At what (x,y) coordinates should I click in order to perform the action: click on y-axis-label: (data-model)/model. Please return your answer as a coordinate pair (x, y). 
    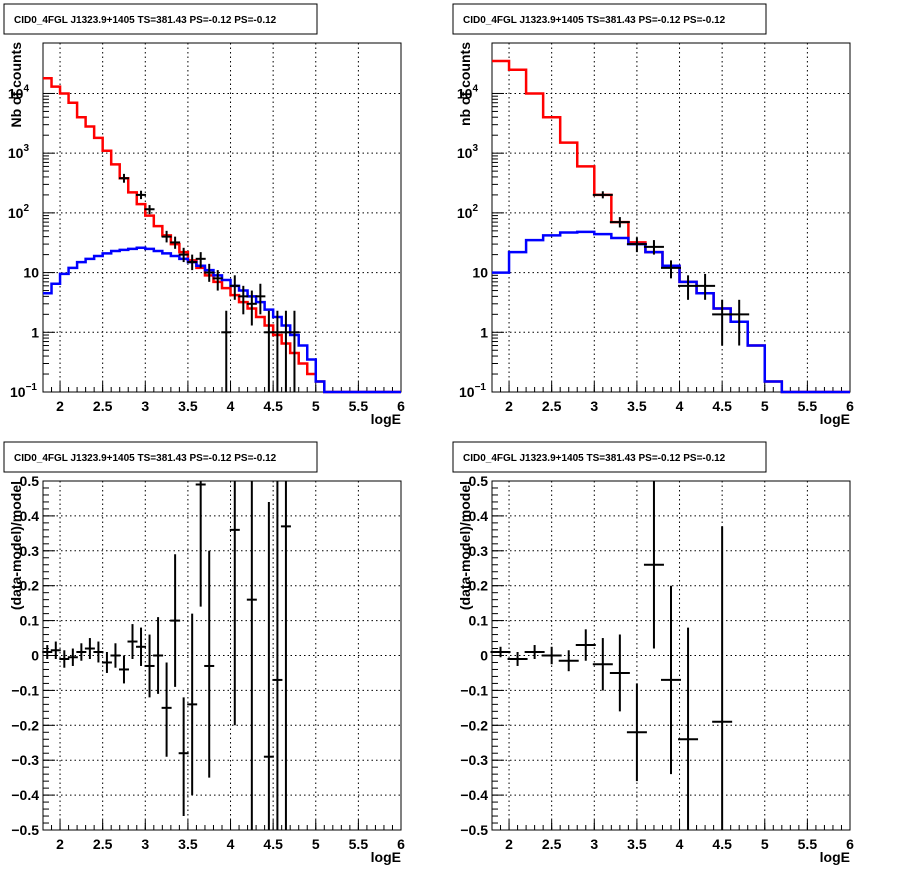
    Looking at the image, I should click on (465, 545).